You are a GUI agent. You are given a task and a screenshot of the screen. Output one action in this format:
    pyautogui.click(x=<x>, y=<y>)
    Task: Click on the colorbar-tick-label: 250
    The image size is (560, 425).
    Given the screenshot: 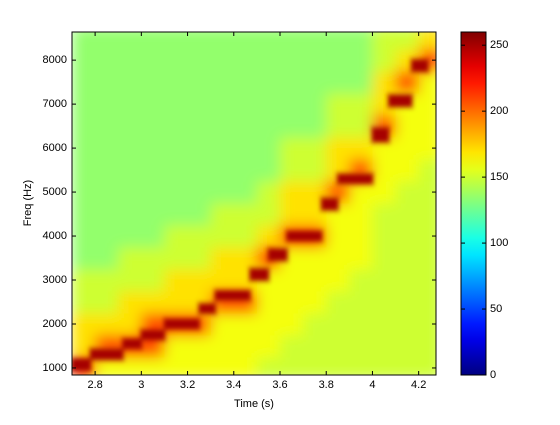 What is the action you would take?
    pyautogui.click(x=499, y=45)
    